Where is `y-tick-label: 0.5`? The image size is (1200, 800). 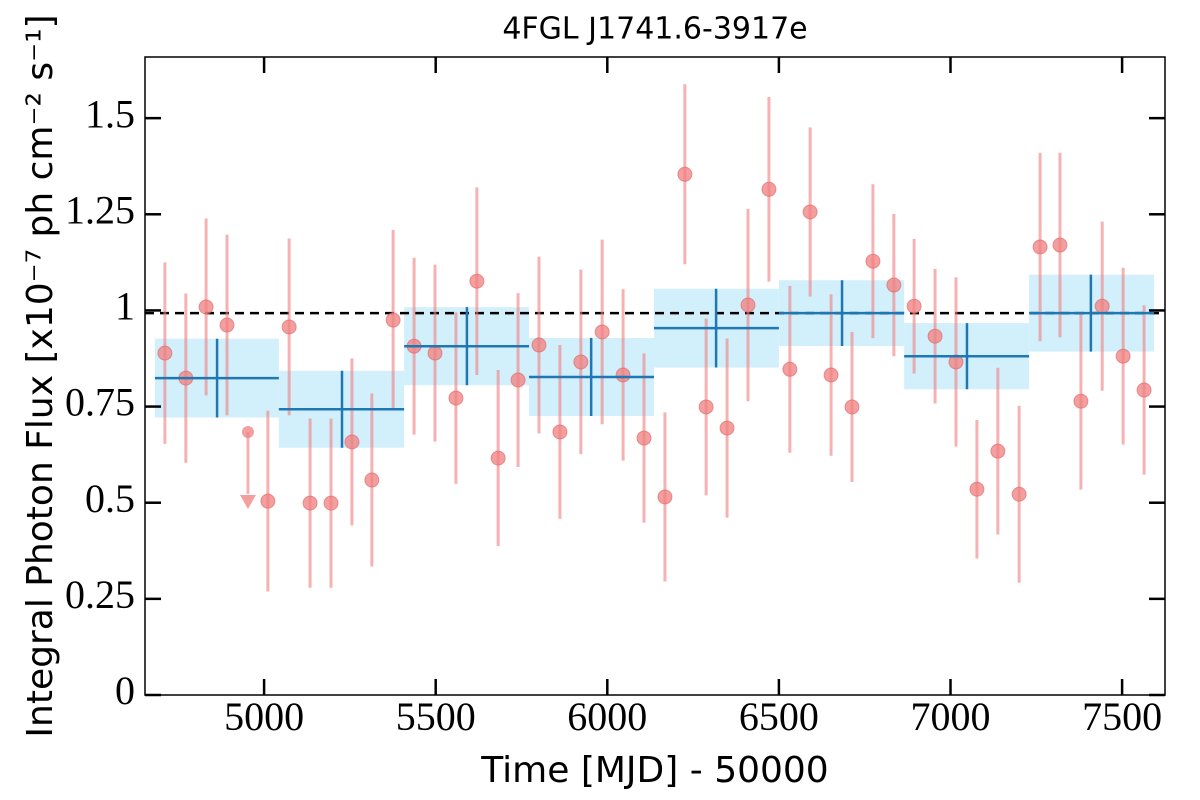
y-tick-label: 0.5 is located at coordinates (110, 498).